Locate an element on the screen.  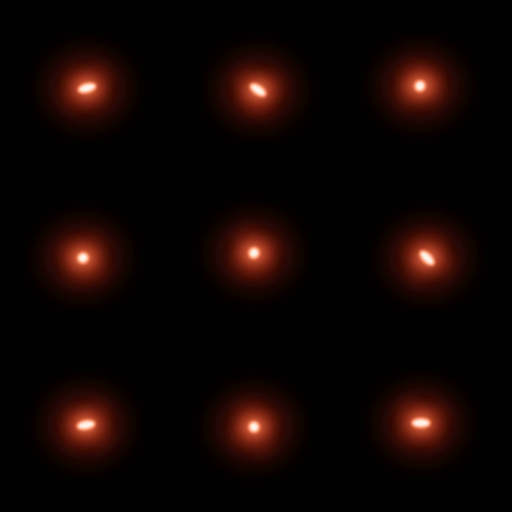
source-r2-c3 is located at coordinates (427, 258).